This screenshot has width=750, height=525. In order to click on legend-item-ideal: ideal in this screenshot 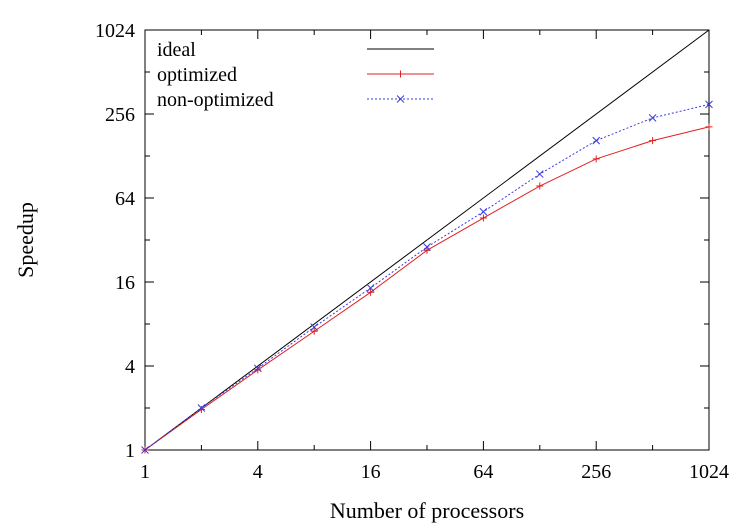, I will do `click(295, 50)`.